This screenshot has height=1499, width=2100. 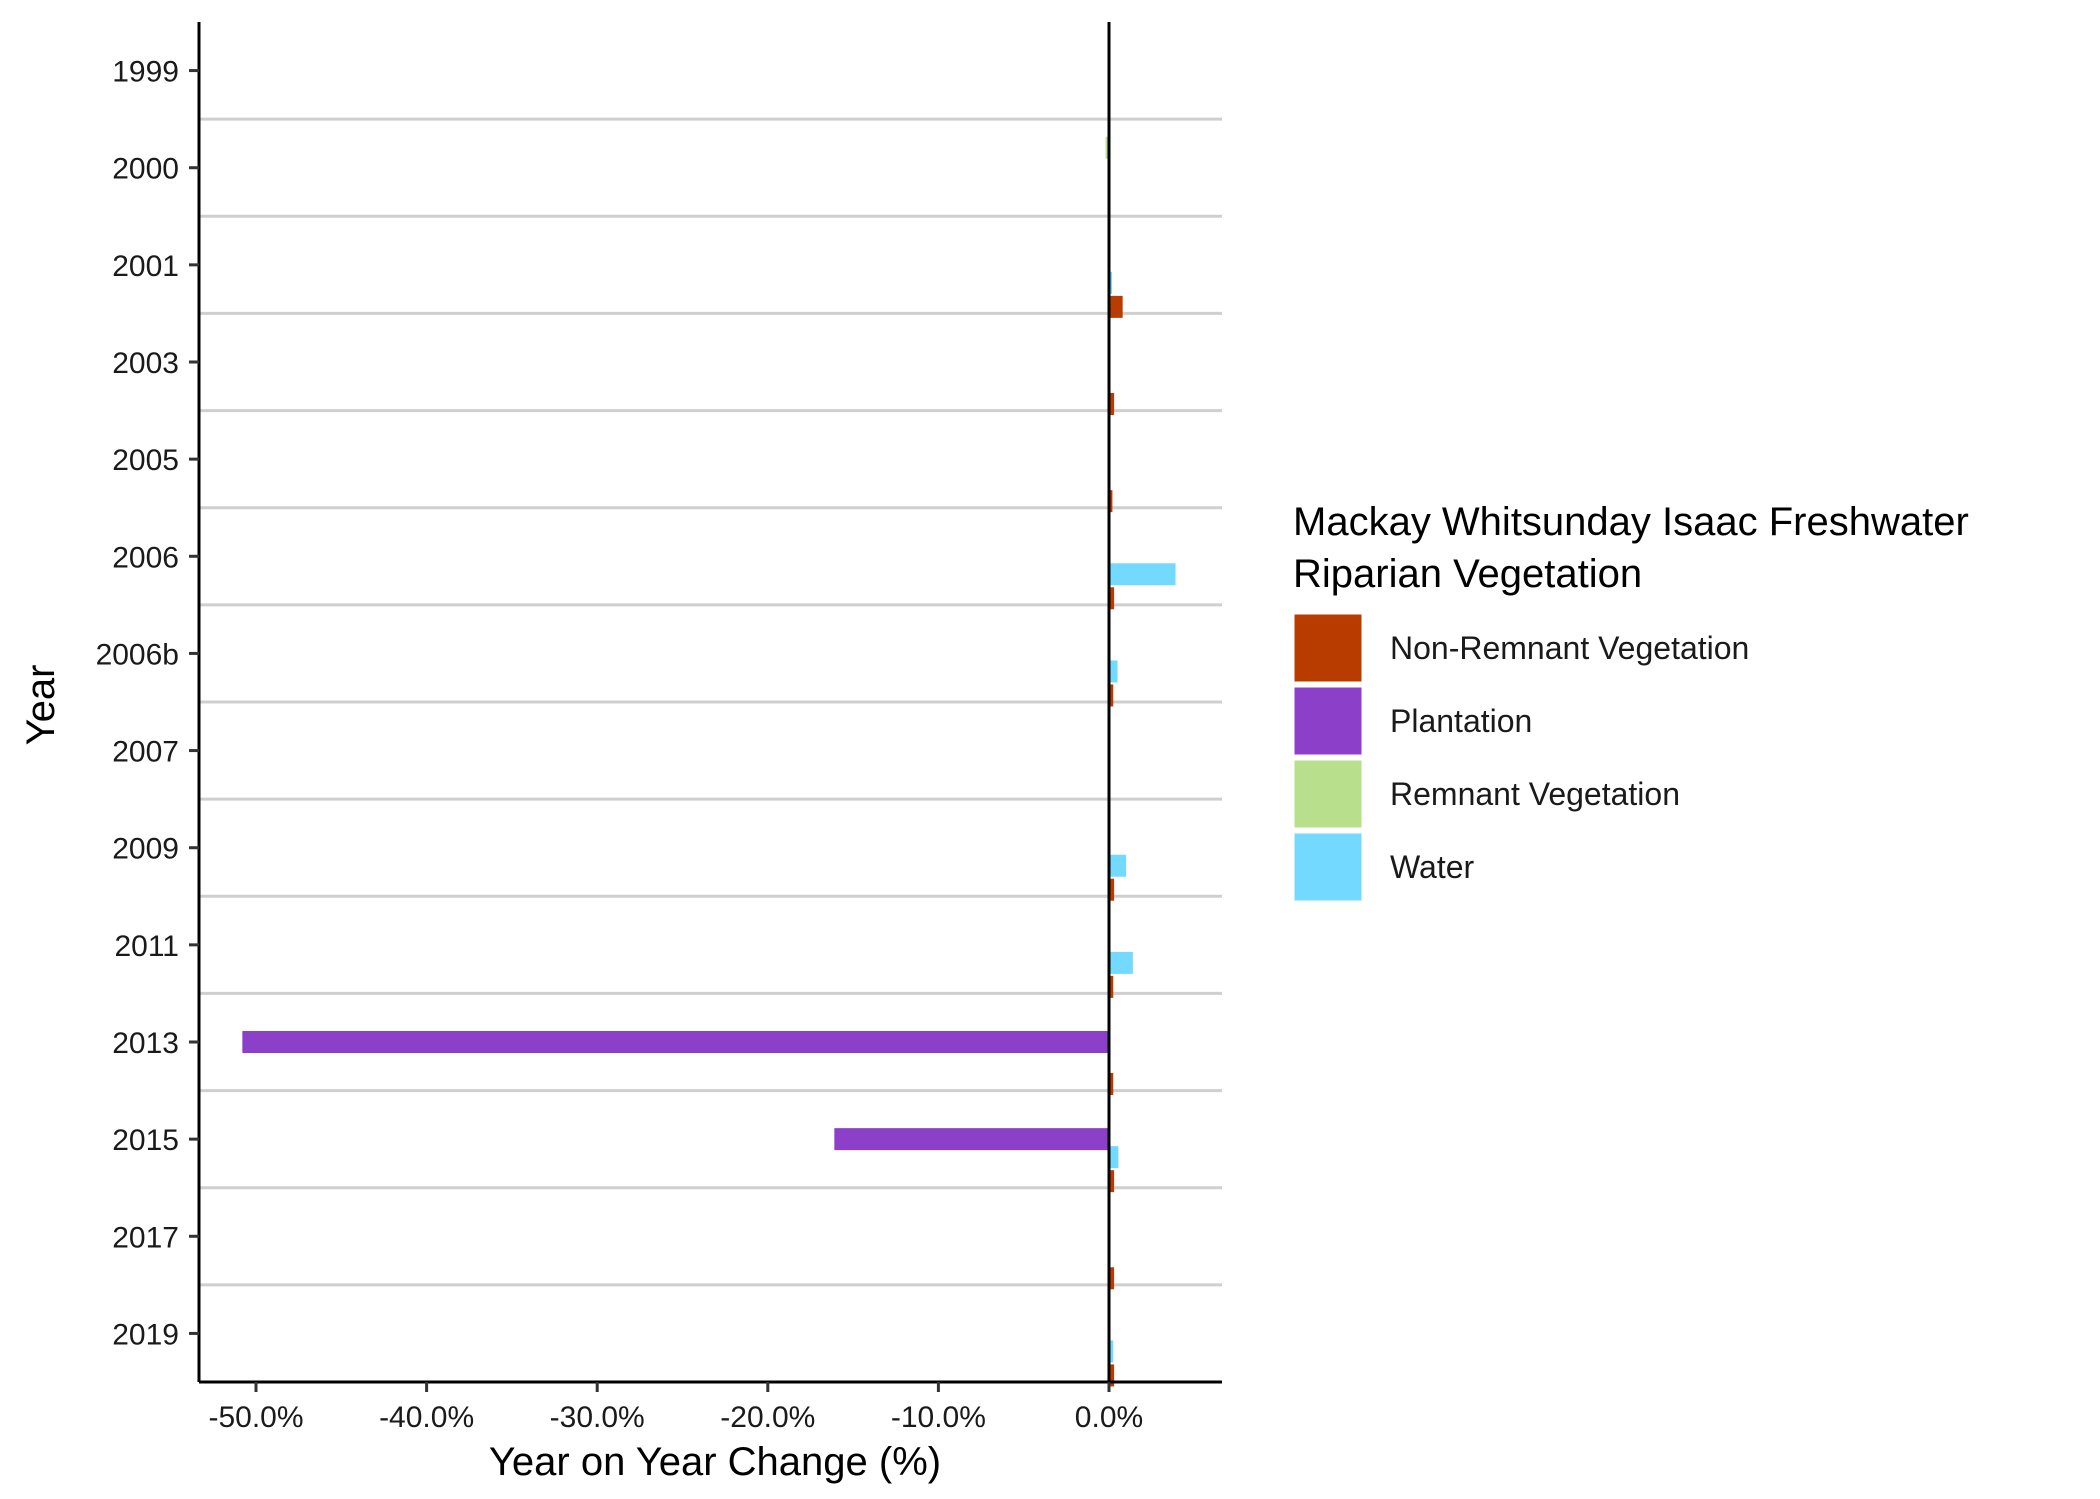 What do you see at coordinates (145, 169) in the screenshot?
I see `y-tick-label: 2000` at bounding box center [145, 169].